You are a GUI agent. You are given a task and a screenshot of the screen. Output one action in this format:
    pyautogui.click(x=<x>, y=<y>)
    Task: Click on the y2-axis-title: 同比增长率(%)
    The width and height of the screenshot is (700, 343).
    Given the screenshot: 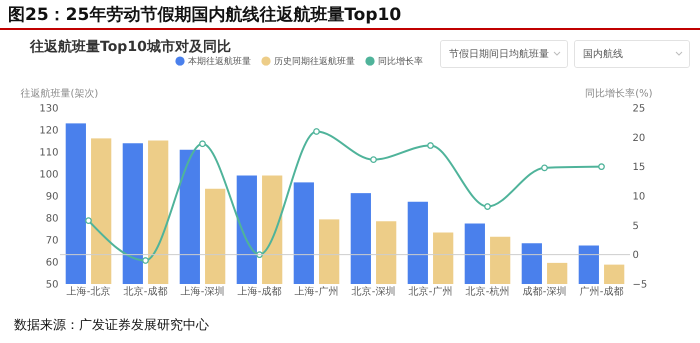 What is the action you would take?
    pyautogui.click(x=619, y=94)
    